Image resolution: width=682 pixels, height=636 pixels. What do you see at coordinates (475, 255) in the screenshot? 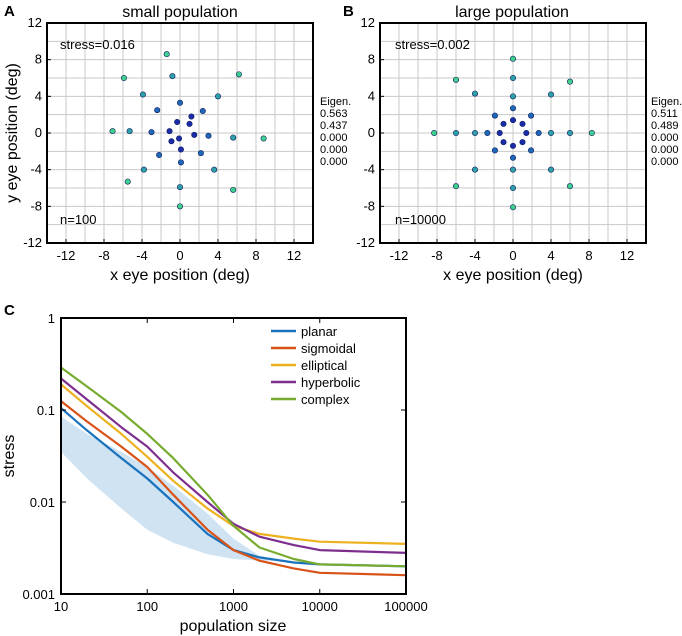
I see `x-tick-label: -4` at bounding box center [475, 255].